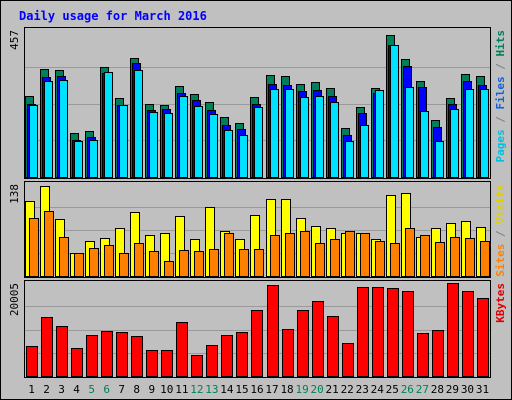 The height and width of the screenshot is (400, 512). Describe the element at coordinates (113, 16) in the screenshot. I see `chart-title: Daily usage for March 2016` at that location.